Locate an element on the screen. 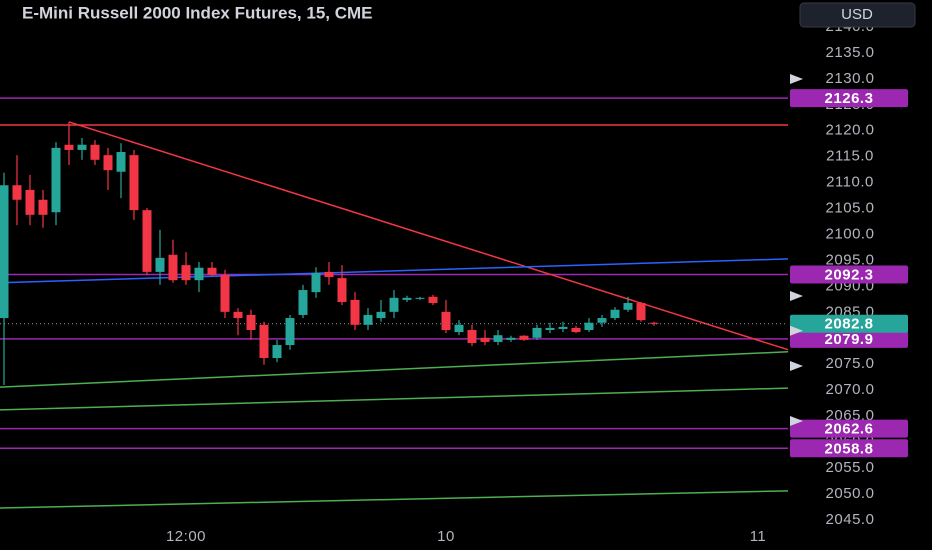 The height and width of the screenshot is (550, 932). level-label: 2079.9 is located at coordinates (849, 339).